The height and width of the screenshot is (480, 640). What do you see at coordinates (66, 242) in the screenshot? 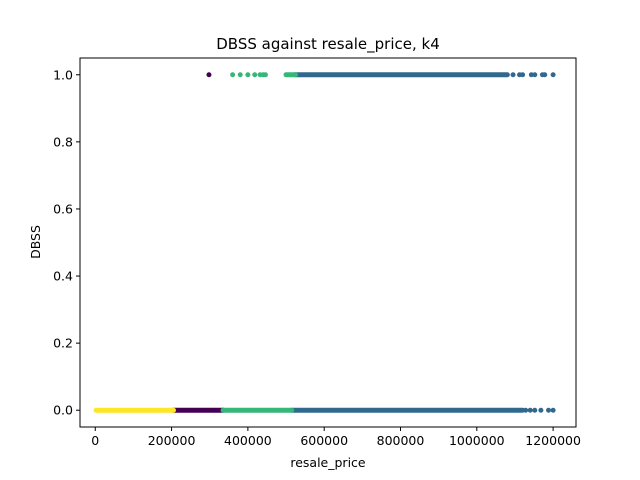
I see `y-axis-ticks: 0.0 0.2 0.4 0.6 0.8 1.0` at bounding box center [66, 242].